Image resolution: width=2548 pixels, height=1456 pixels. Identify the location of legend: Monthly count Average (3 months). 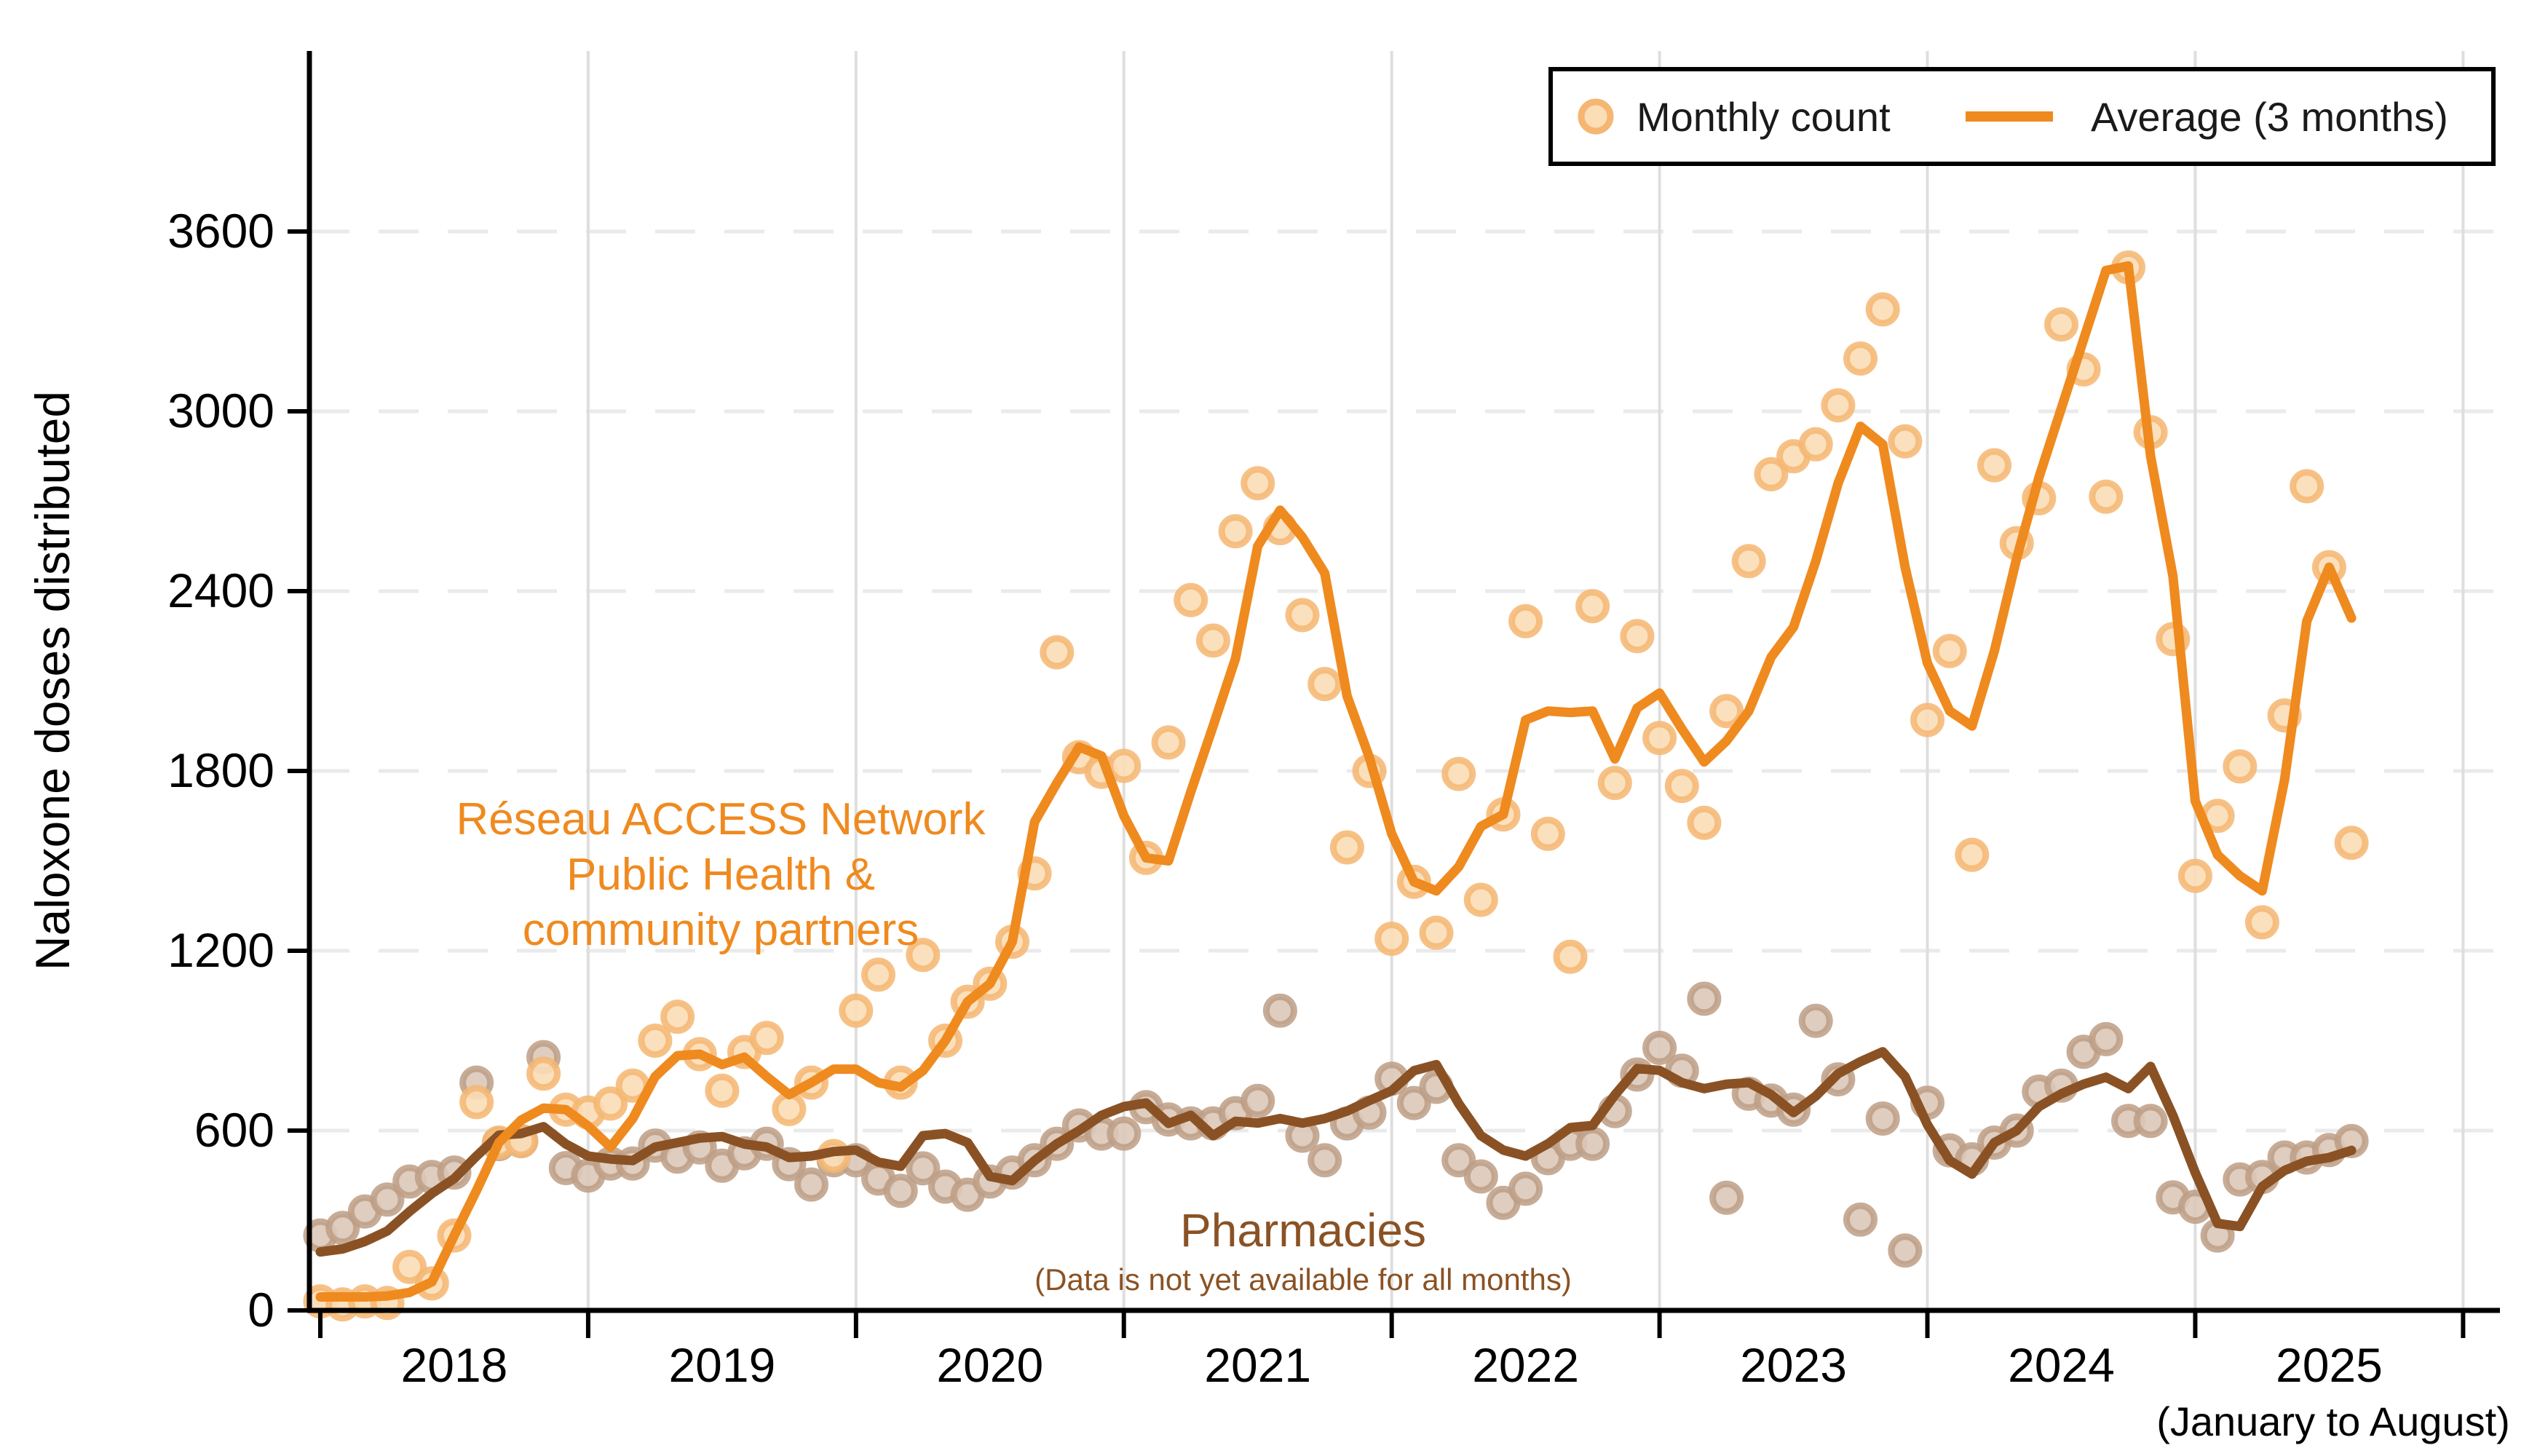
(2022, 116).